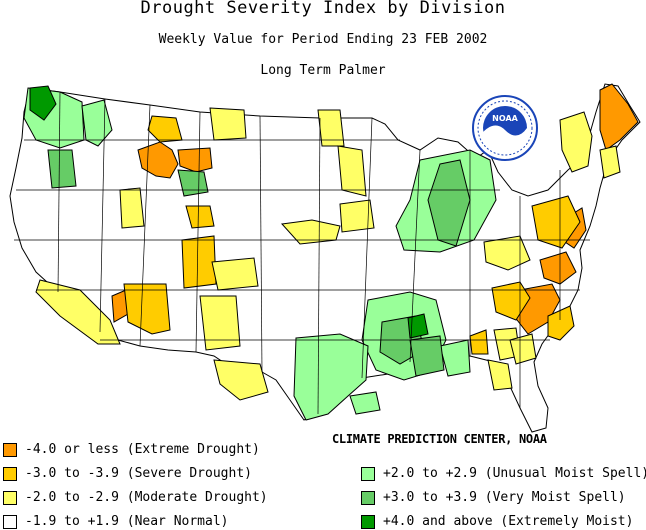 The image size is (646, 530). Describe the element at coordinates (323, 70) in the screenshot. I see `index-type-label: Long Term Palmer` at that location.